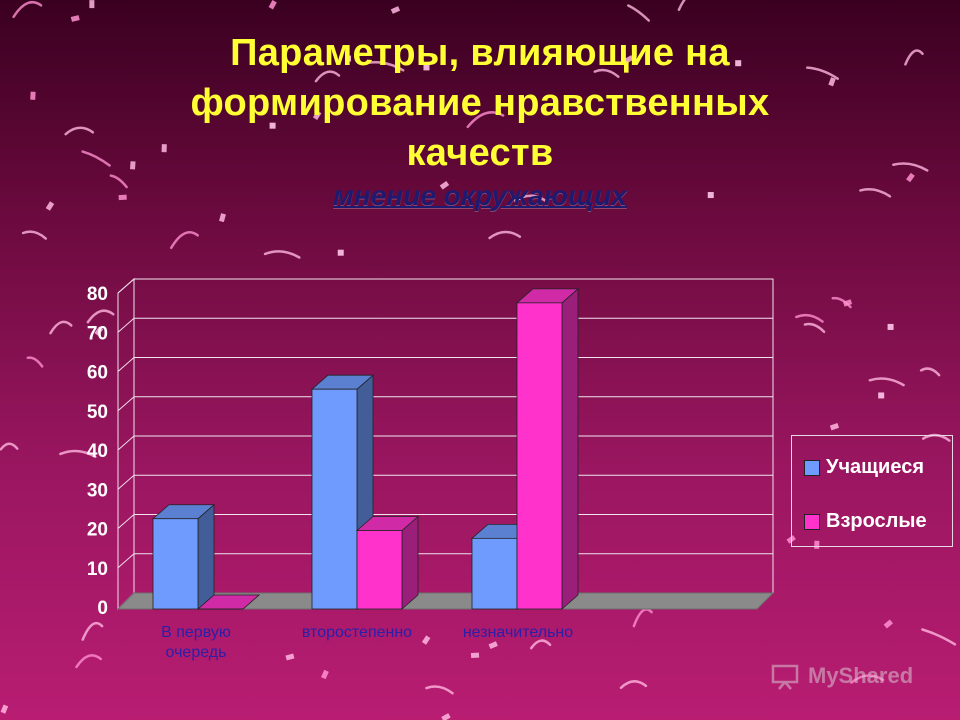 The width and height of the screenshot is (960, 720). I want to click on legend-item-students: Учащиеся, so click(864, 467).